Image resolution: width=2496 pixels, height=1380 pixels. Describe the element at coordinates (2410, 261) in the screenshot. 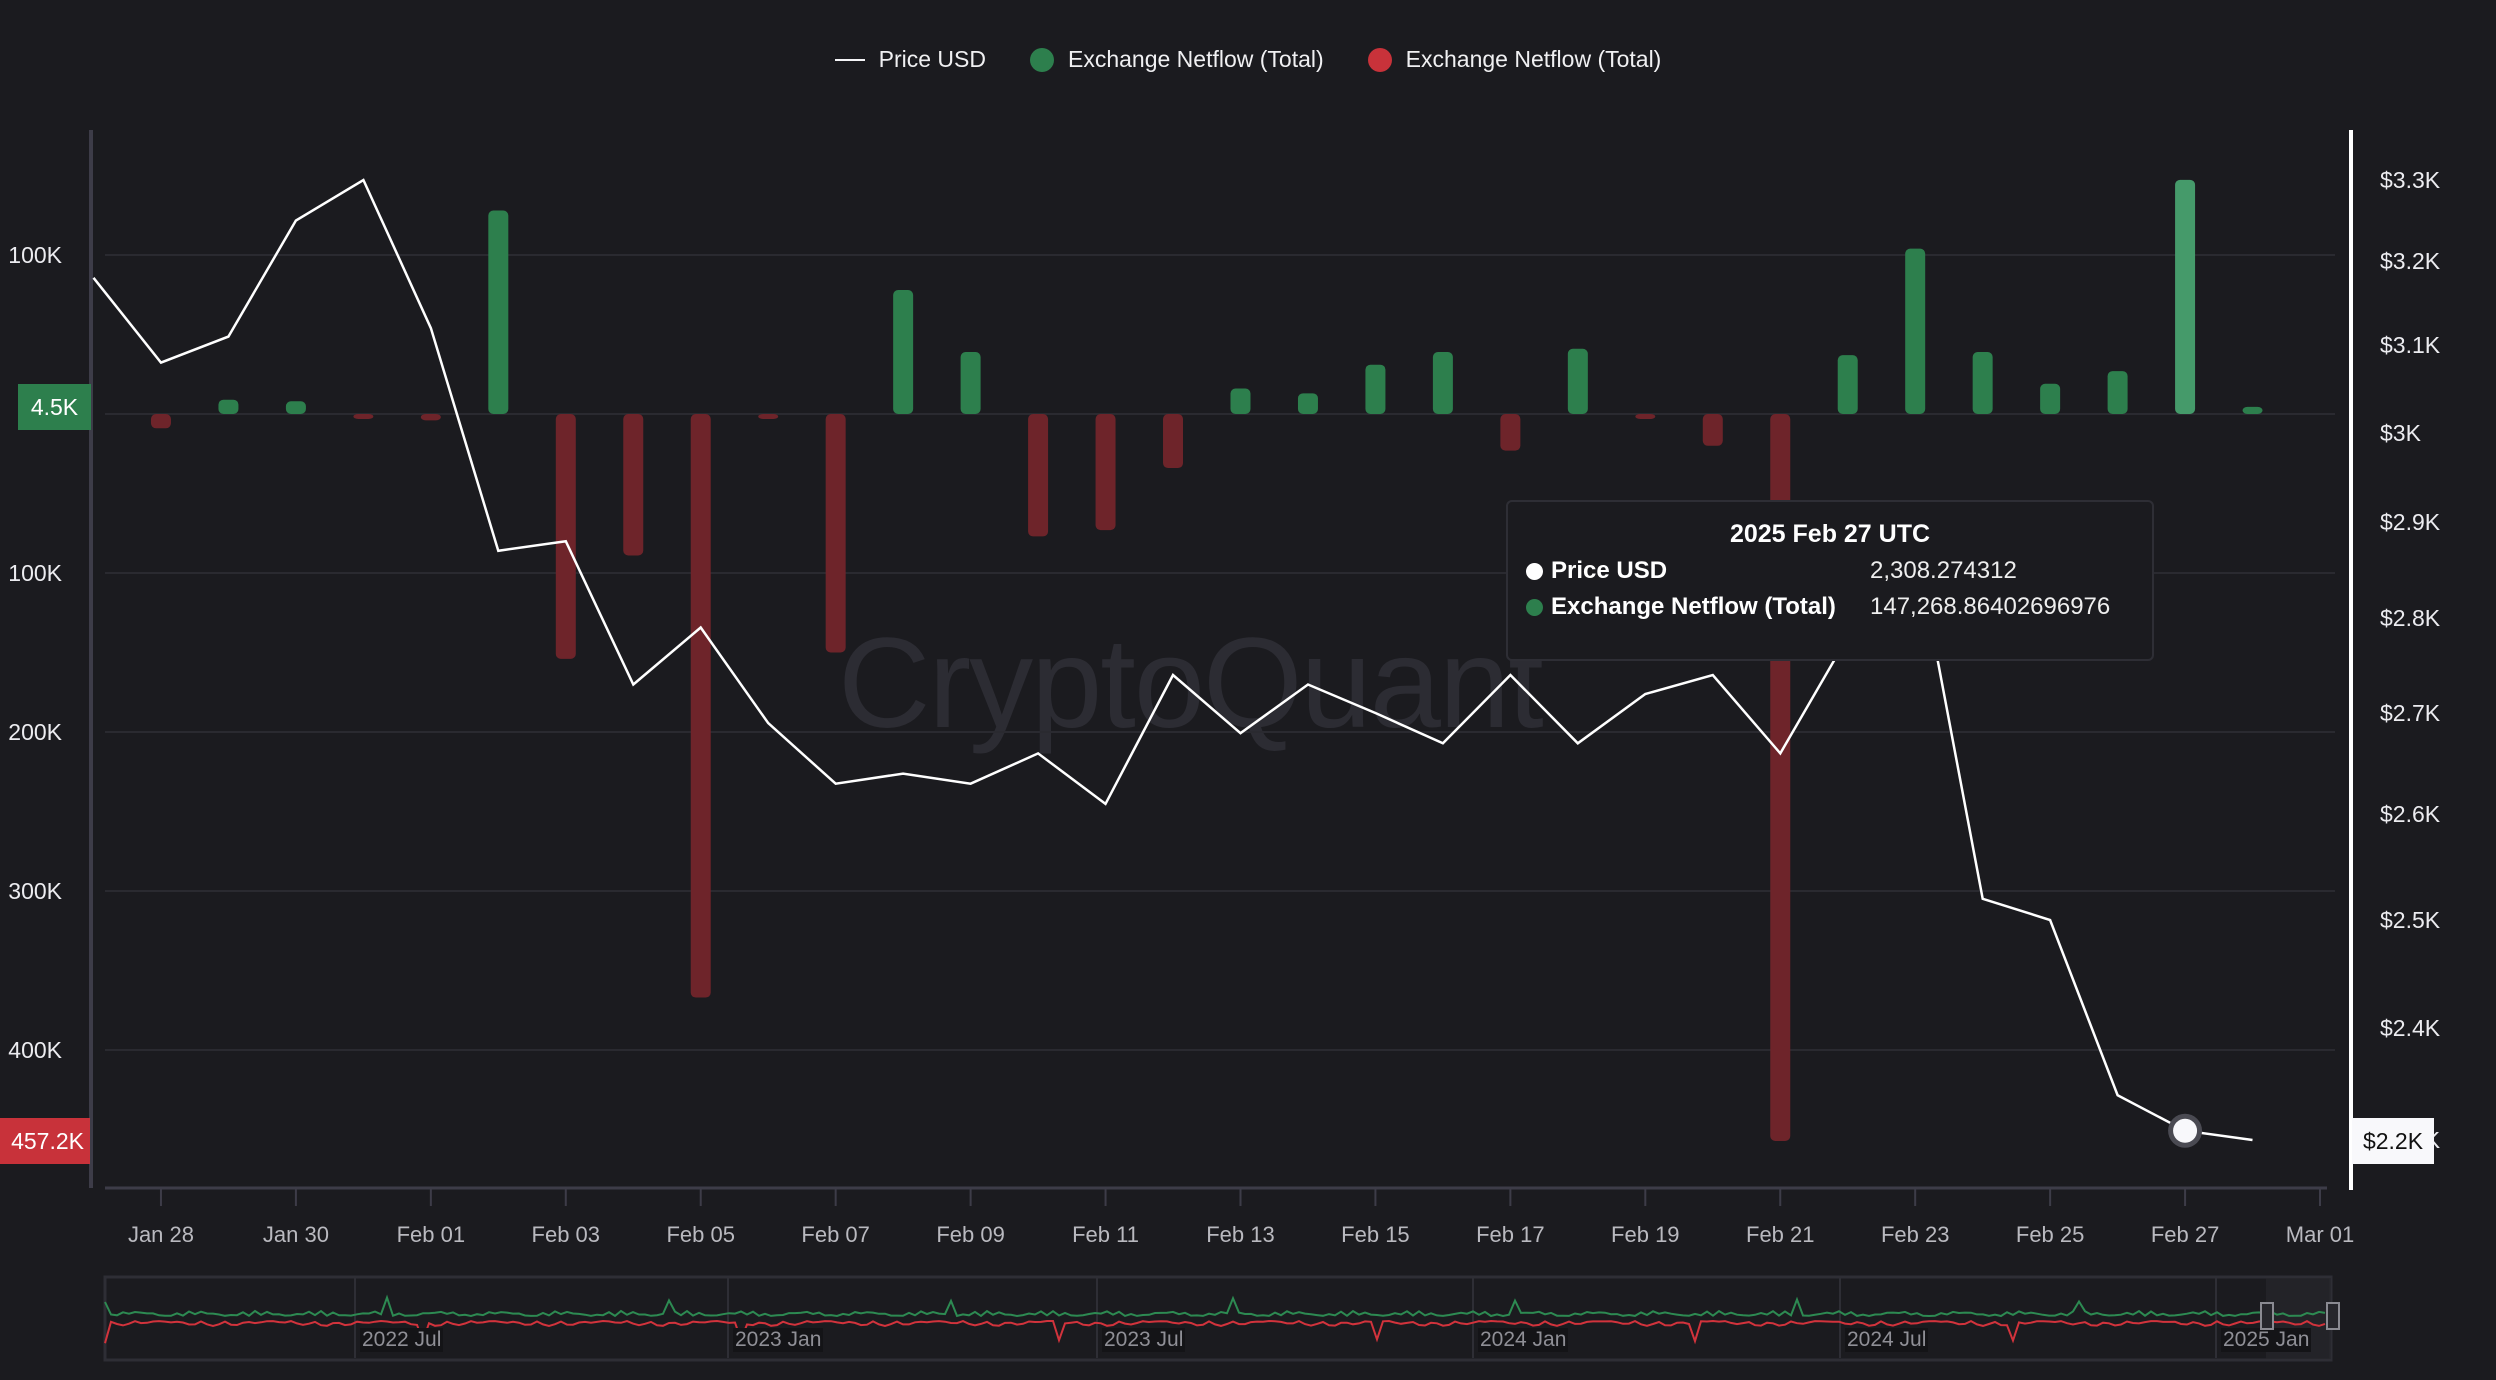

I see `right-axis-tick: $3.2K` at that location.